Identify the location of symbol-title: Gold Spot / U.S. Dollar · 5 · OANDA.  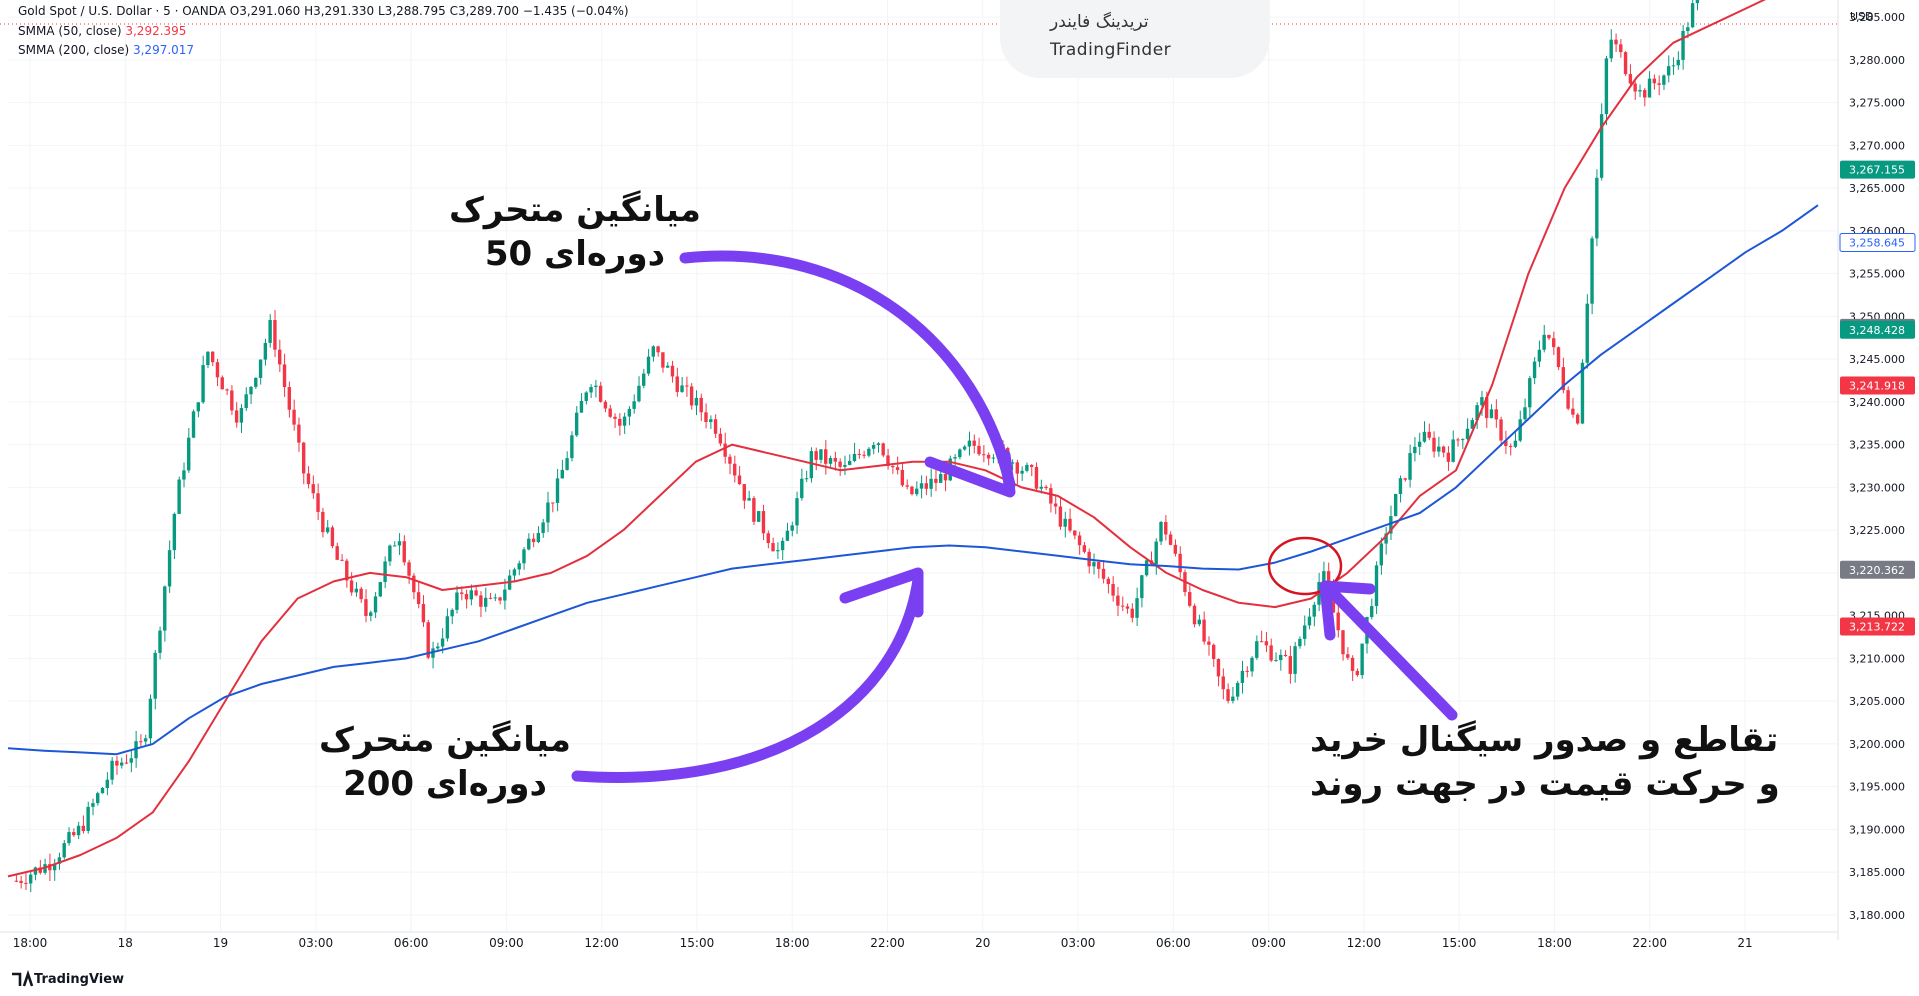
(122, 11).